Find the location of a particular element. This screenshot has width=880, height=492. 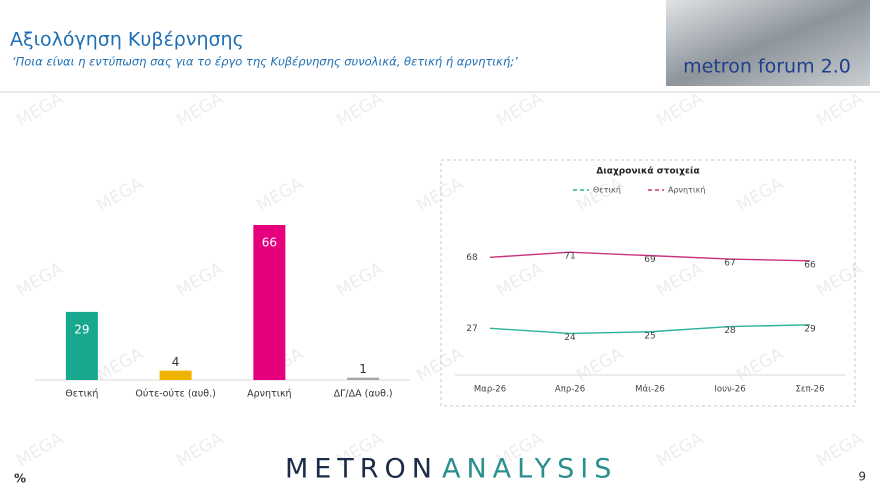

value-label: 68 is located at coordinates (472, 258).